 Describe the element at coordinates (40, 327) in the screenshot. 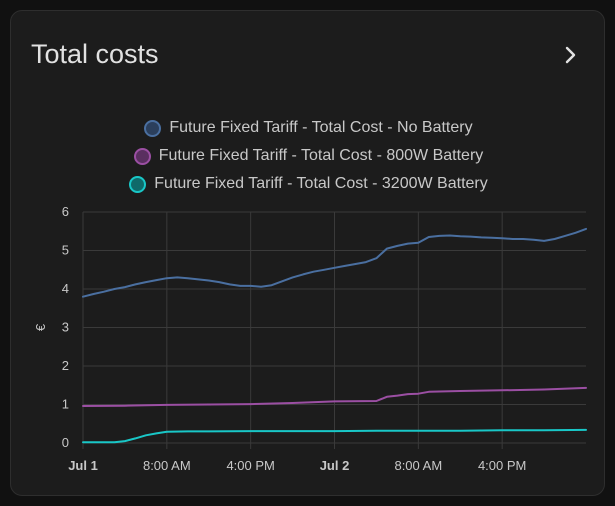

I see `y-axis-title: €` at that location.